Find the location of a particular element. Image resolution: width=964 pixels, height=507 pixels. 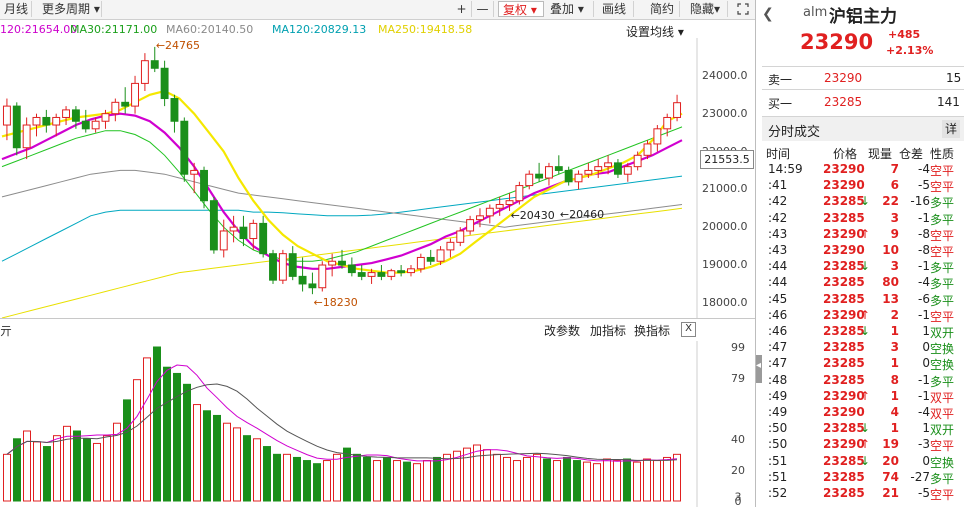

col-time: 时间 is located at coordinates (778, 154).